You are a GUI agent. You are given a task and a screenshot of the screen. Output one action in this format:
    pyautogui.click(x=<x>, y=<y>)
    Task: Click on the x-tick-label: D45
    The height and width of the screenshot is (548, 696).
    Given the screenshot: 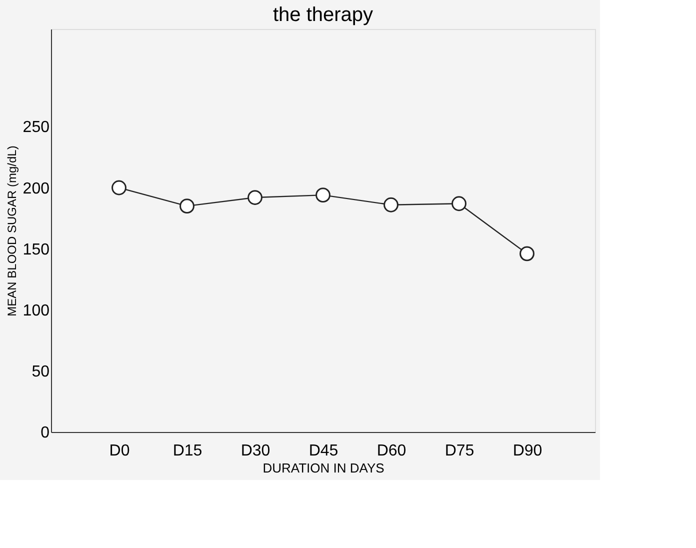 What is the action you would take?
    pyautogui.click(x=323, y=451)
    